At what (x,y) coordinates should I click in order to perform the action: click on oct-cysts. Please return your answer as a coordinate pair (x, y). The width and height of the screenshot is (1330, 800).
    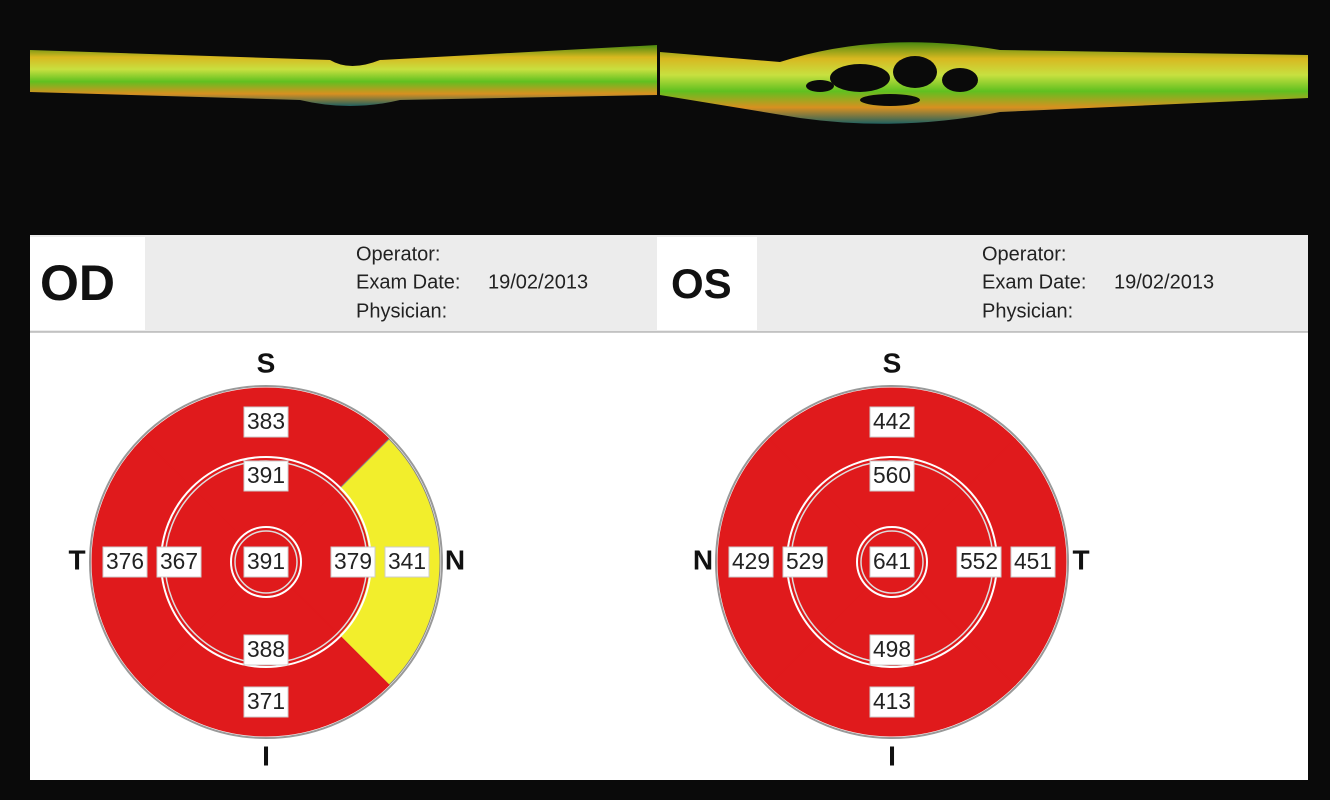
    Looking at the image, I should click on (892, 81).